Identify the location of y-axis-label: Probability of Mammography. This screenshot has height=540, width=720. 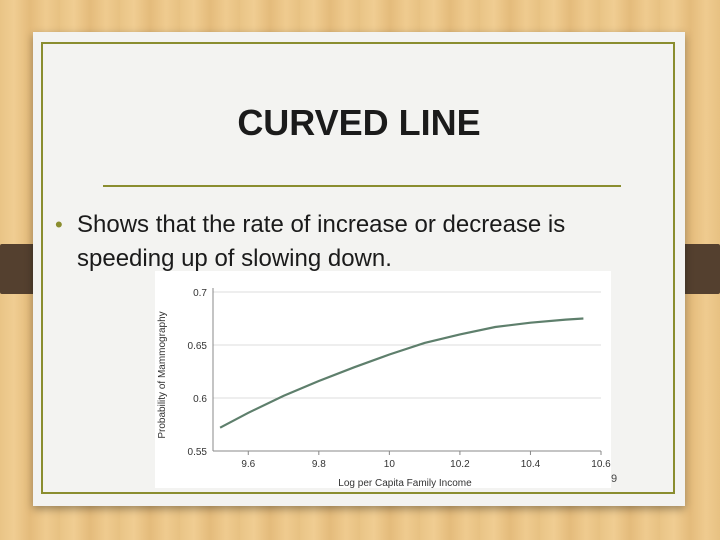
(162, 374).